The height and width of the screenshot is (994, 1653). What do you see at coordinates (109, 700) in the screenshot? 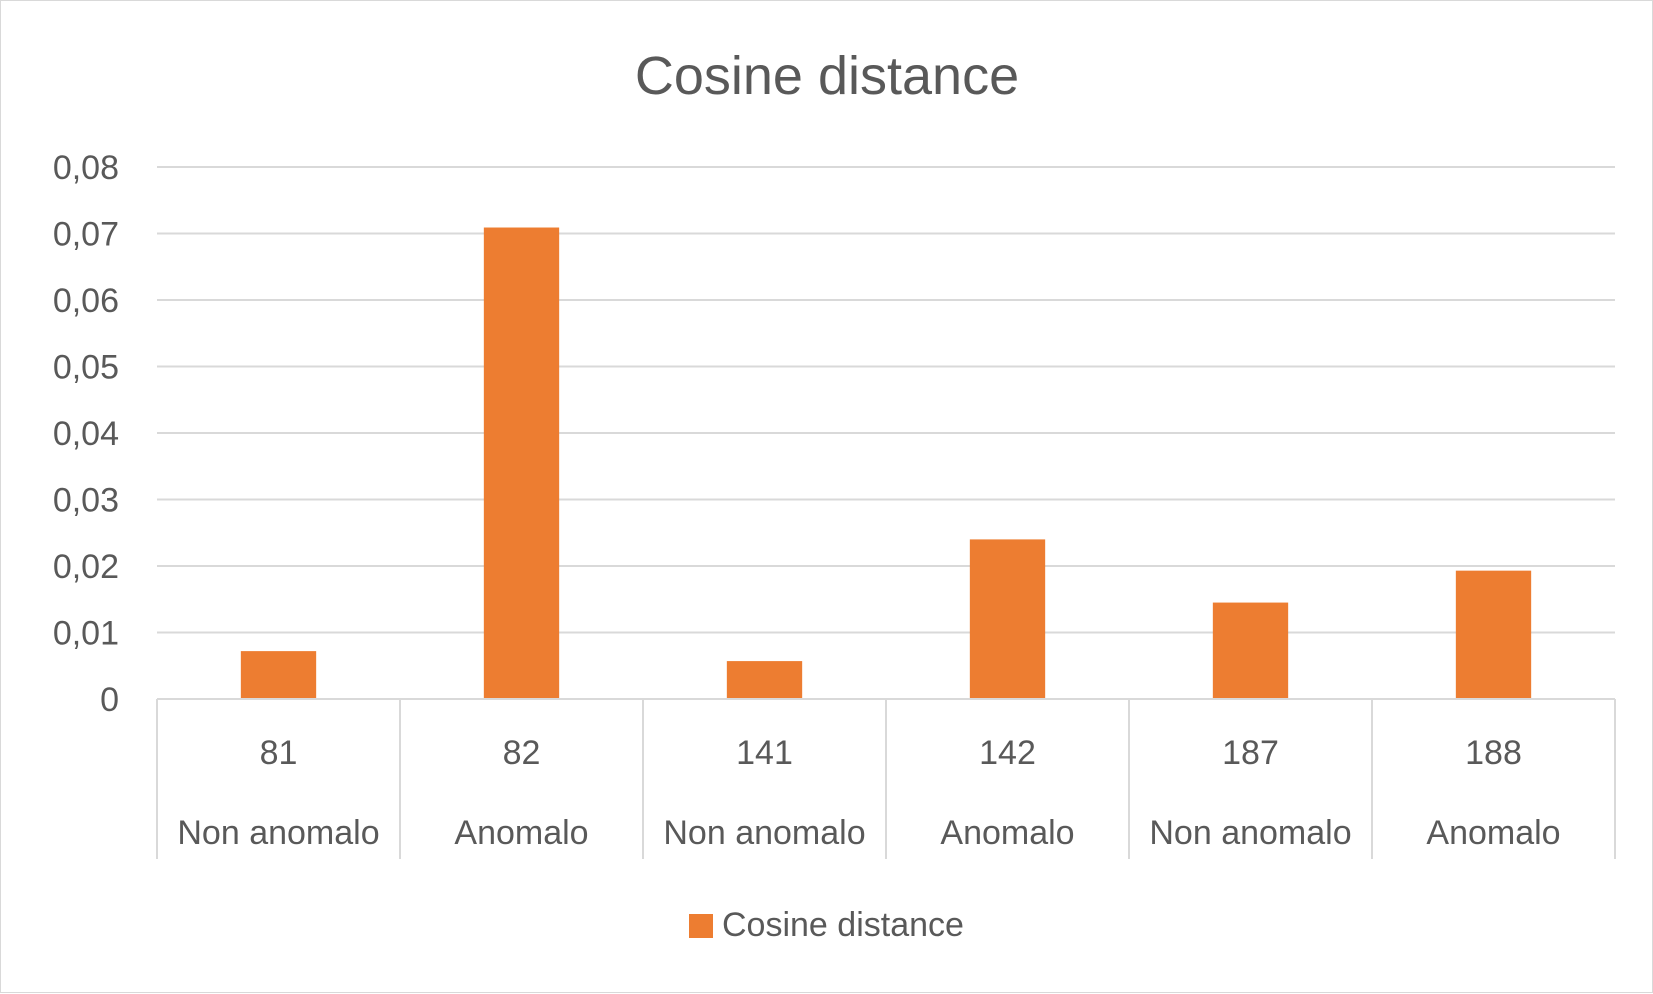
I see `y-tick-label: 0` at bounding box center [109, 700].